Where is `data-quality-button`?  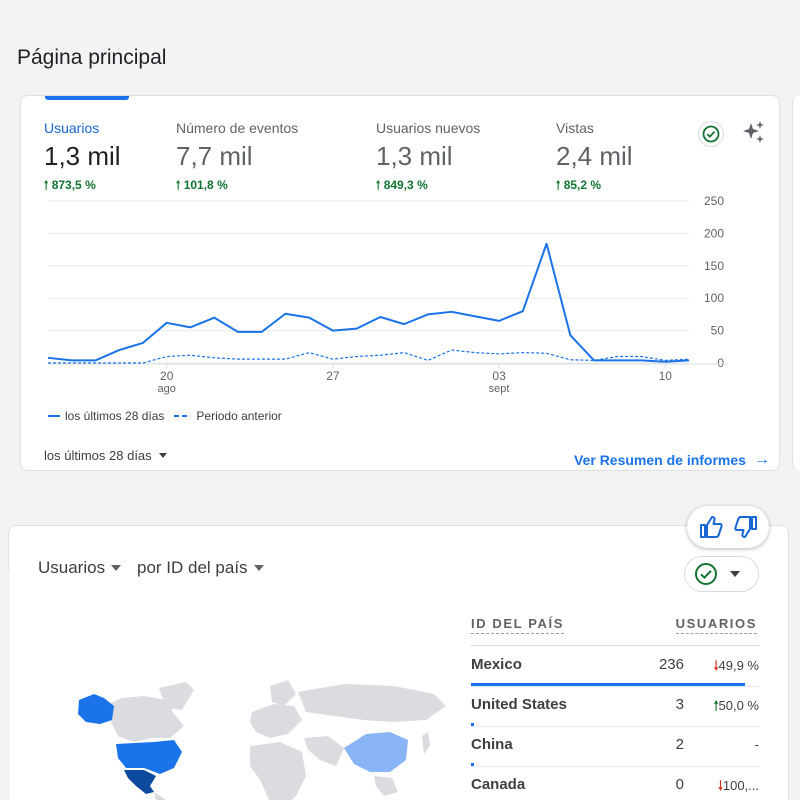
data-quality-button is located at coordinates (711, 134).